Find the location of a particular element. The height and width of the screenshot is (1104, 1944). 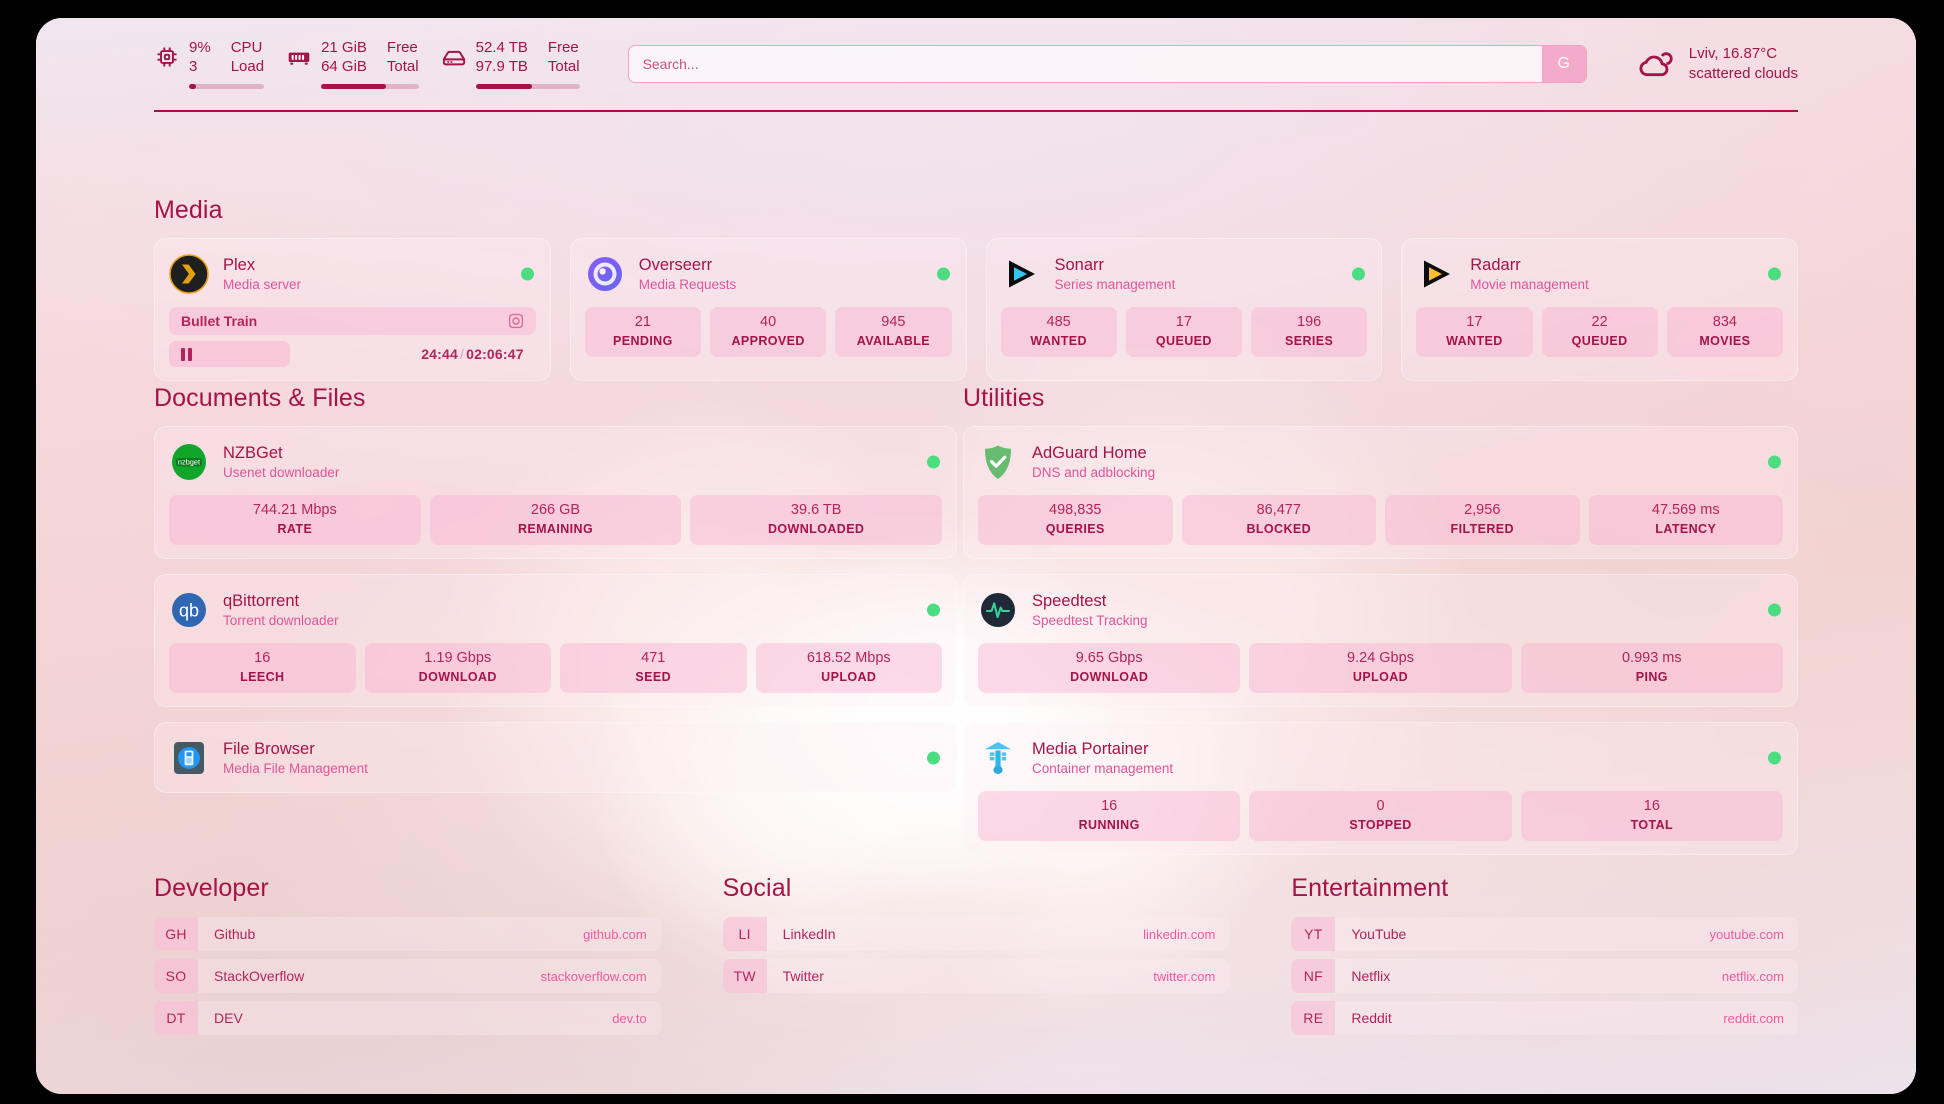

bookmark-item-github: GH Github github.com is located at coordinates (407, 934).